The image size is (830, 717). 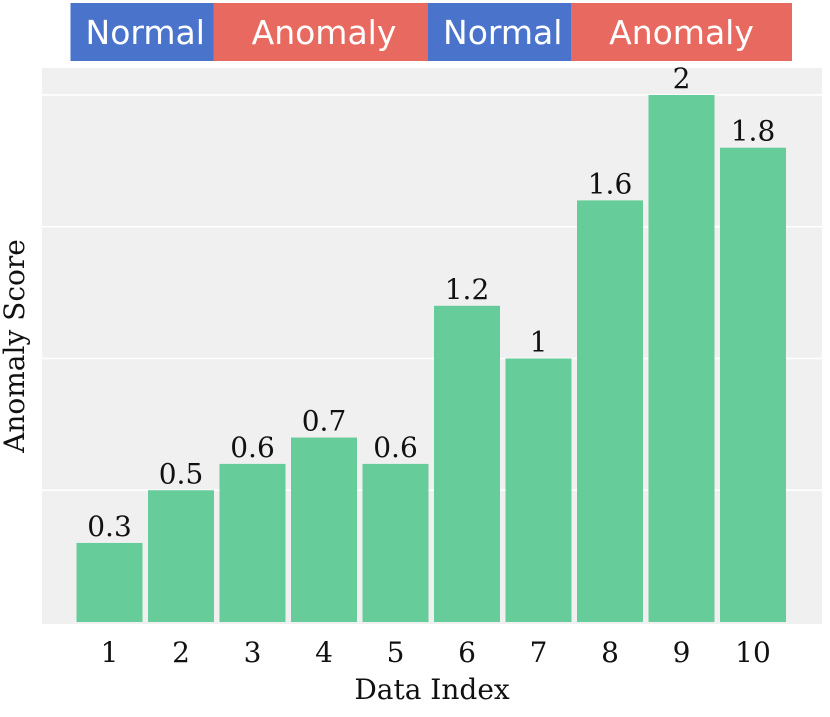 What do you see at coordinates (610, 652) in the screenshot?
I see `x-tick-label: 8` at bounding box center [610, 652].